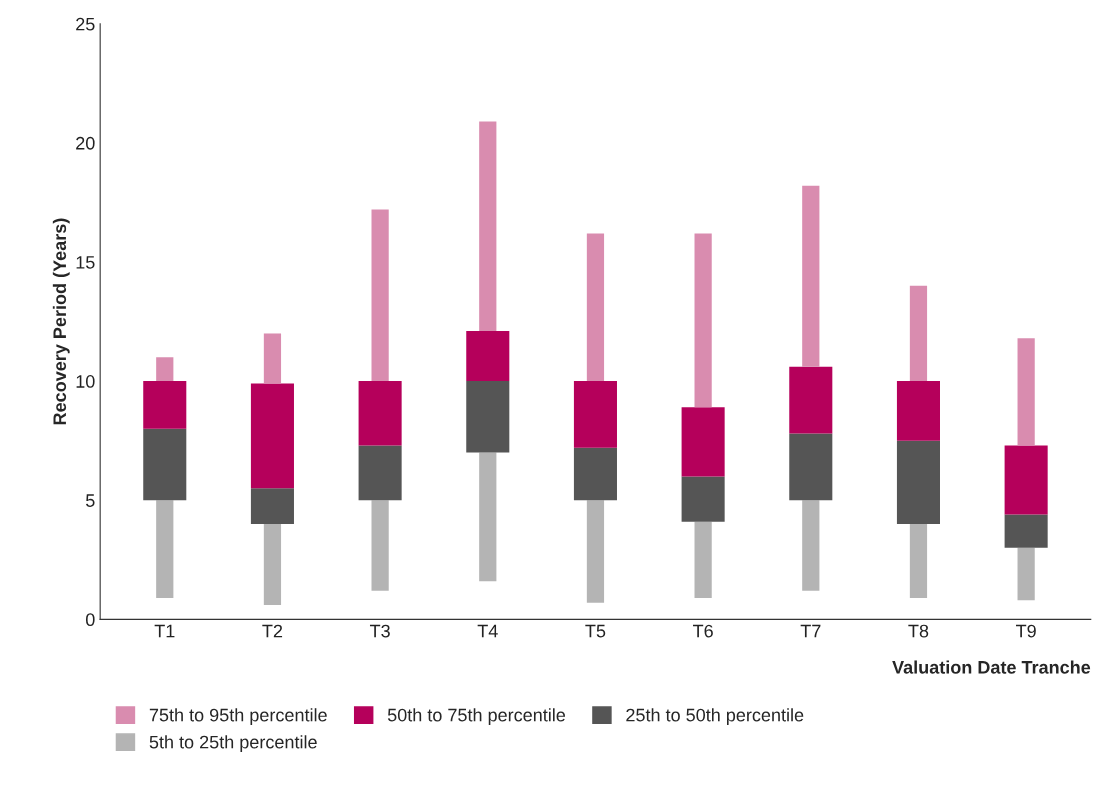  I want to click on x-tick-label: T5, so click(595, 631).